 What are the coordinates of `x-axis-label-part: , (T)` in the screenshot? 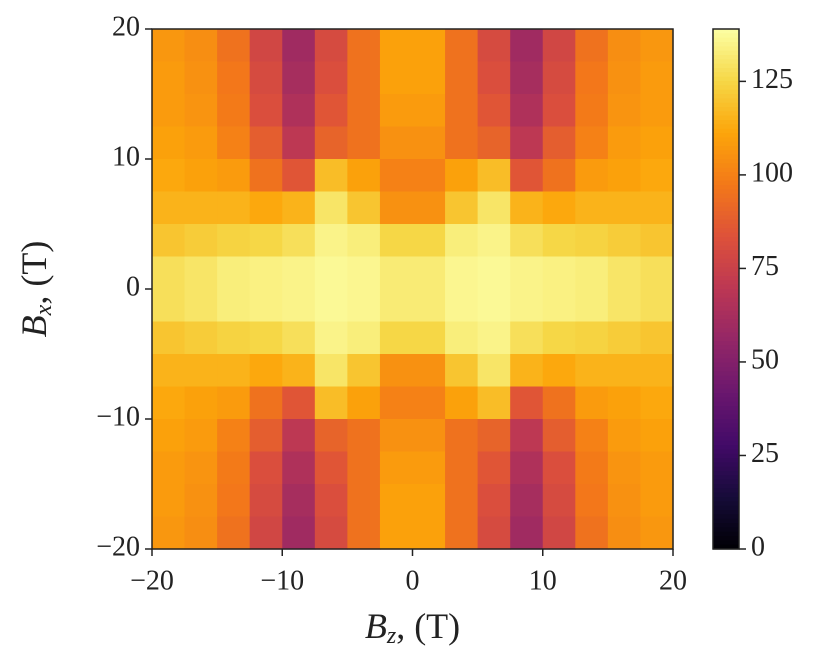 It's located at (428, 626).